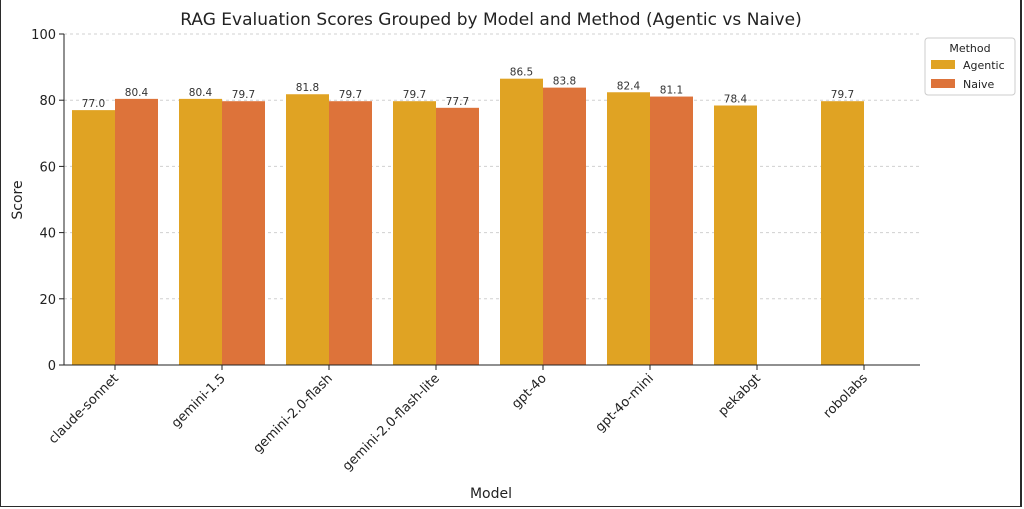  What do you see at coordinates (943, 64) in the screenshot?
I see `legend-swatch-agentic` at bounding box center [943, 64].